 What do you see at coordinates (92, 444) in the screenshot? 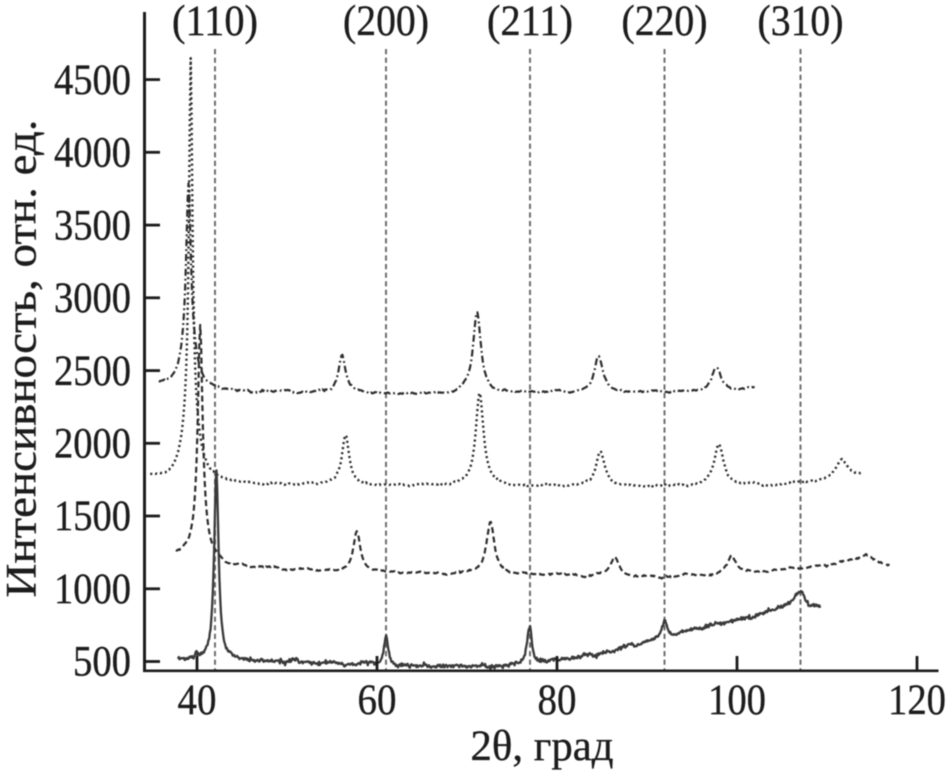
I see `svg-text: 2000` at bounding box center [92, 444].